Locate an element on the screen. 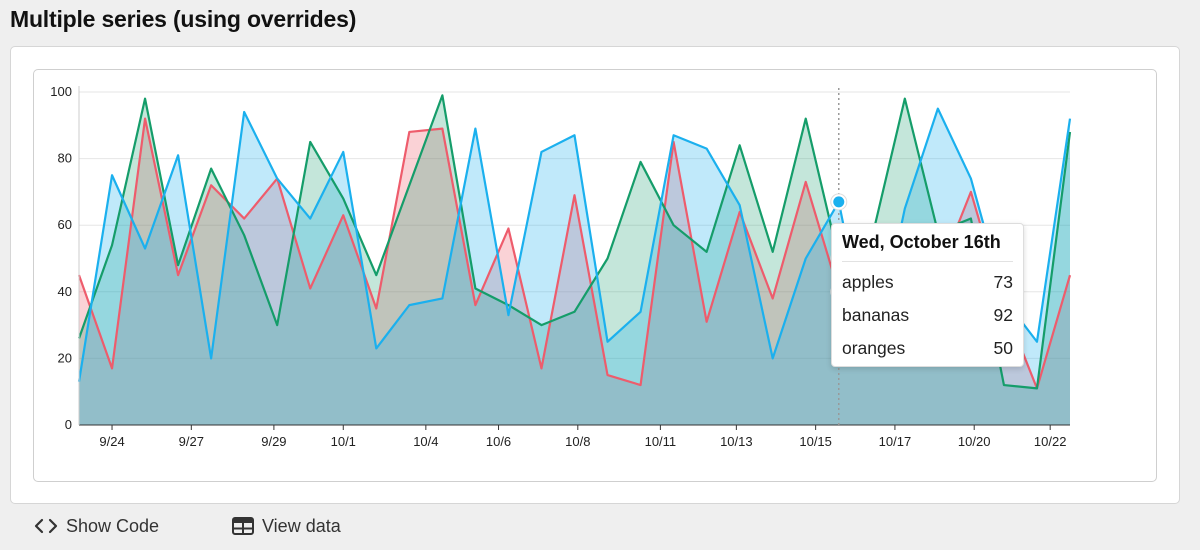 This screenshot has height=550, width=1200. x-tick-label: 10/11 is located at coordinates (661, 441).